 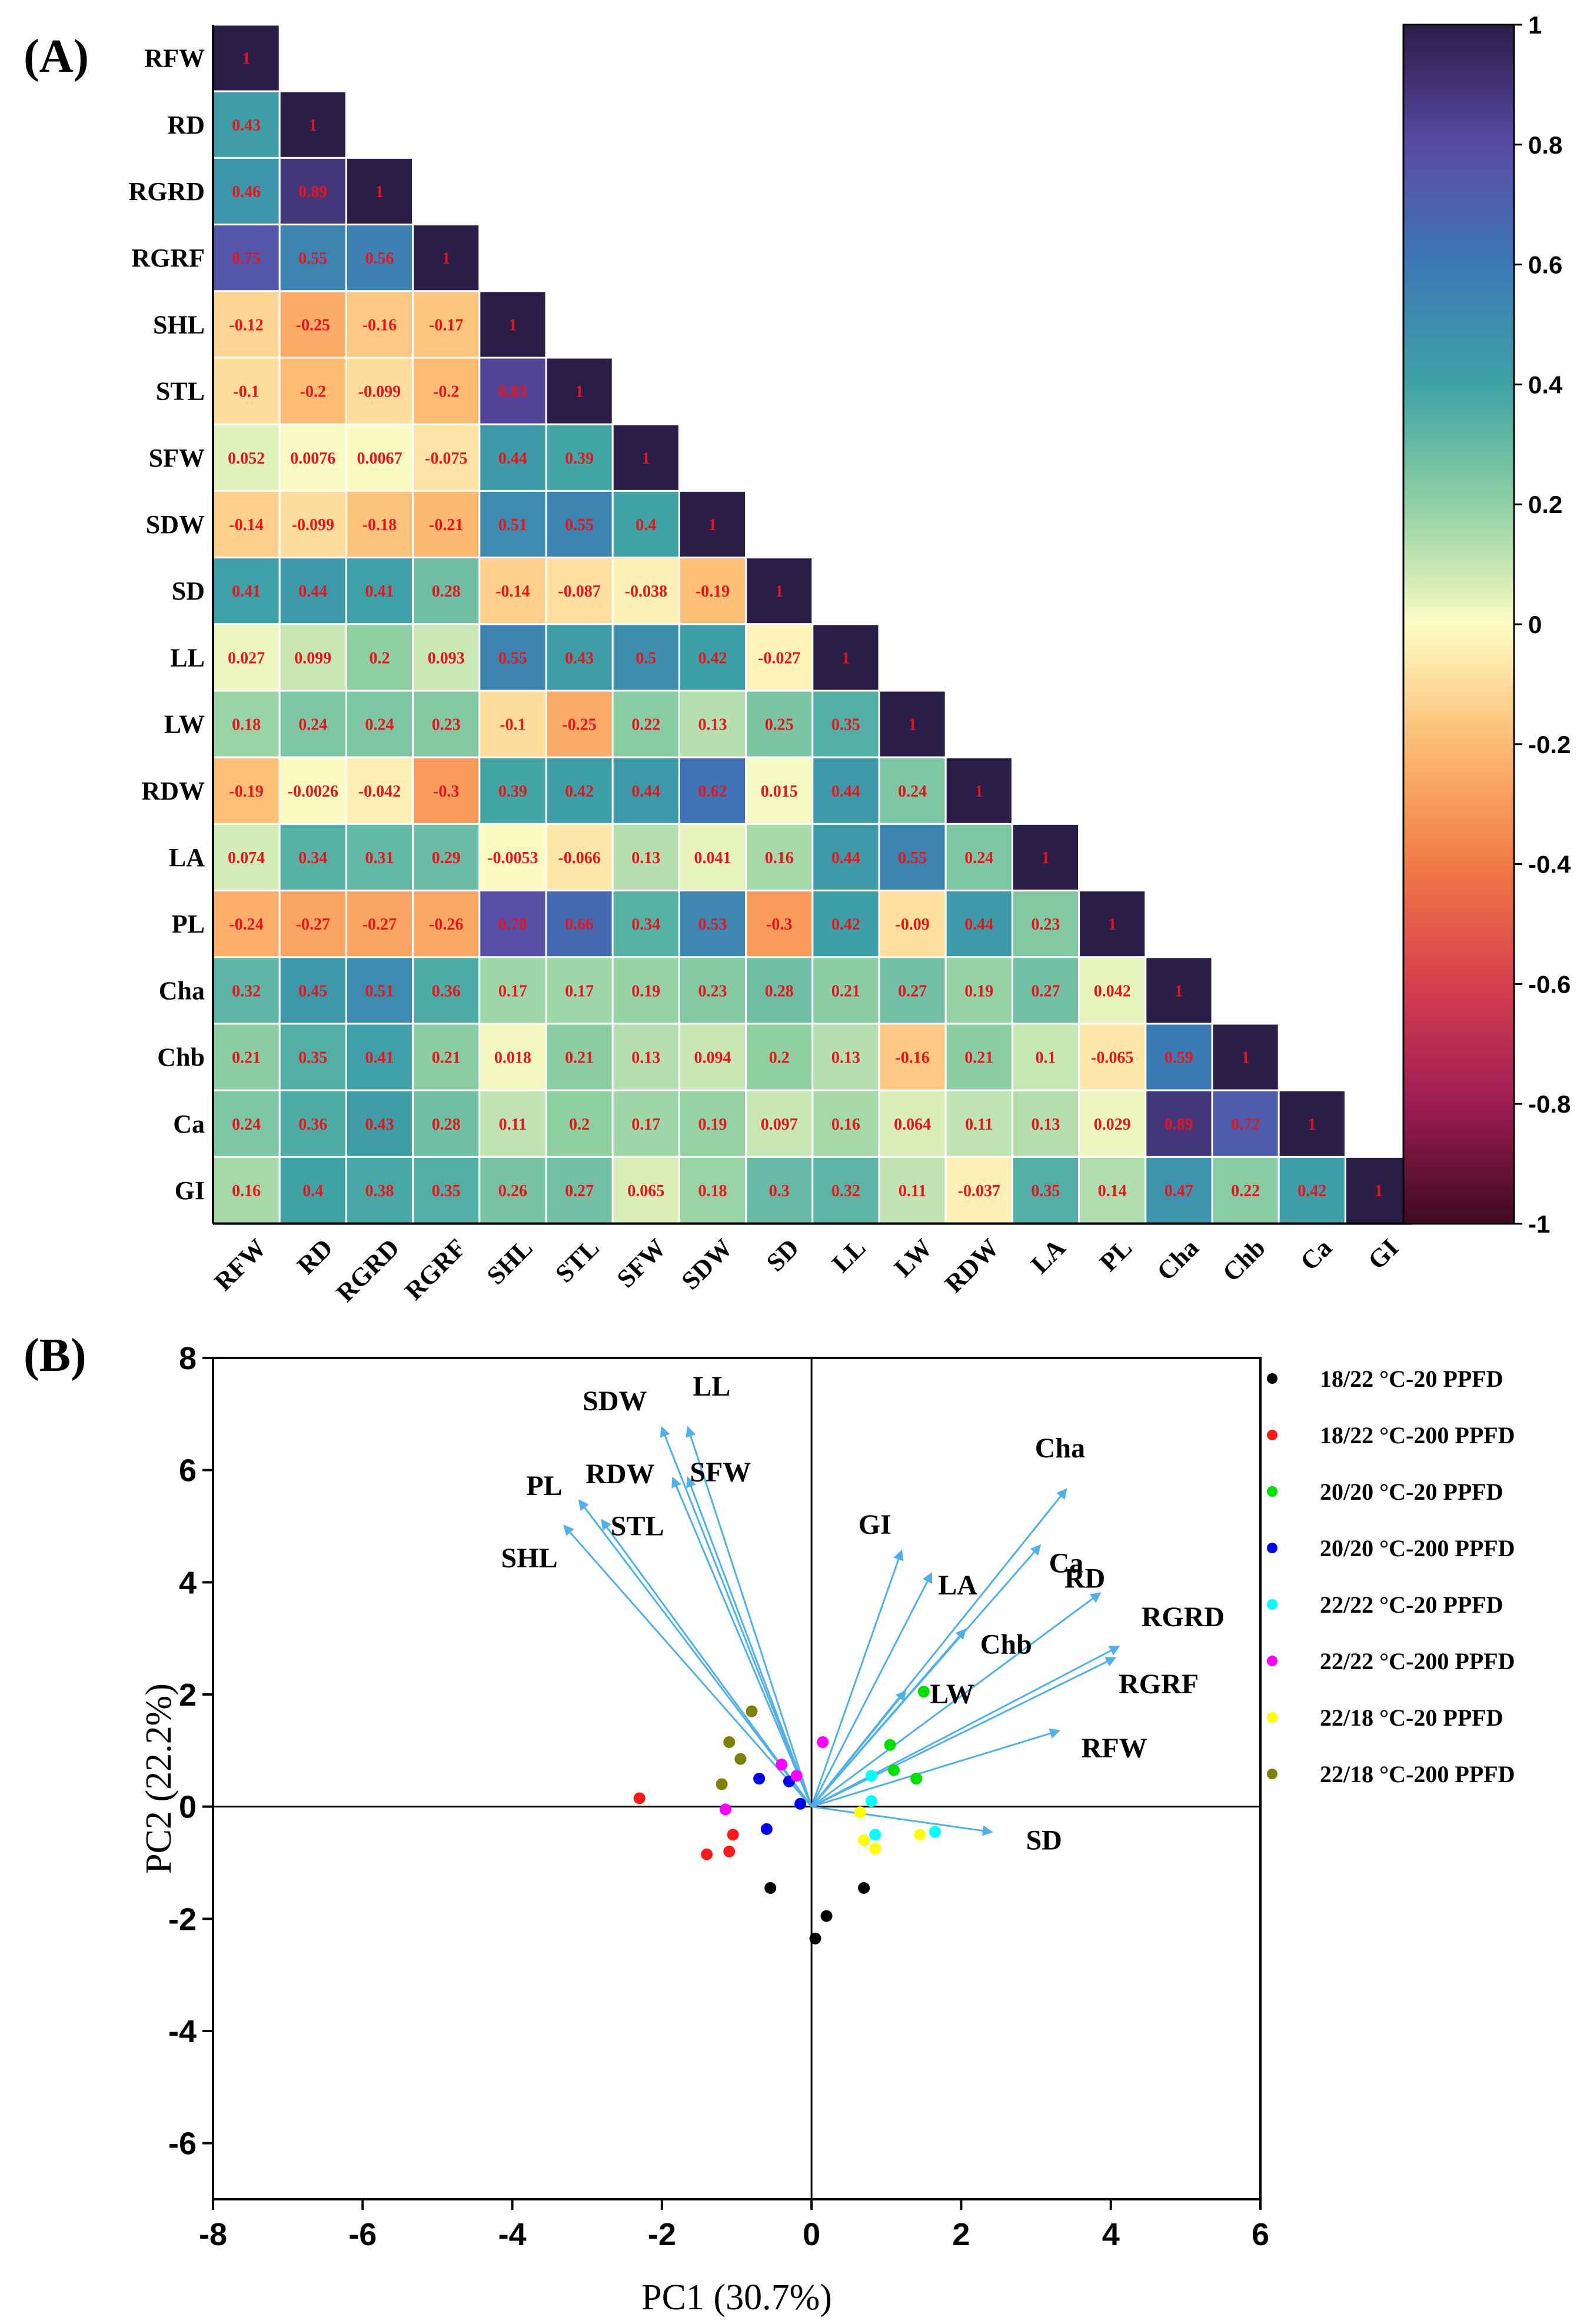 I want to click on heatmap-cell-value: 0.16, so click(x=845, y=1125).